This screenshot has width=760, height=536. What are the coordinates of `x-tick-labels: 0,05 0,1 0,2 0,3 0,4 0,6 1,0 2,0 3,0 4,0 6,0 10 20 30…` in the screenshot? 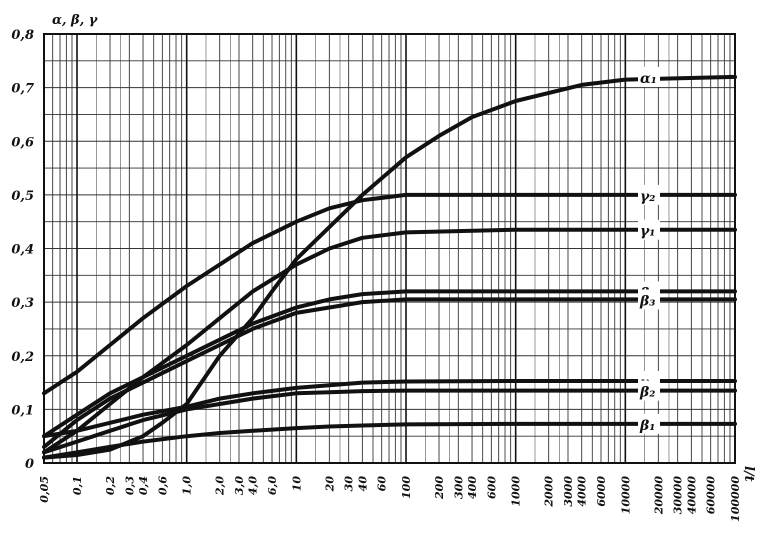 It's located at (390, 499).